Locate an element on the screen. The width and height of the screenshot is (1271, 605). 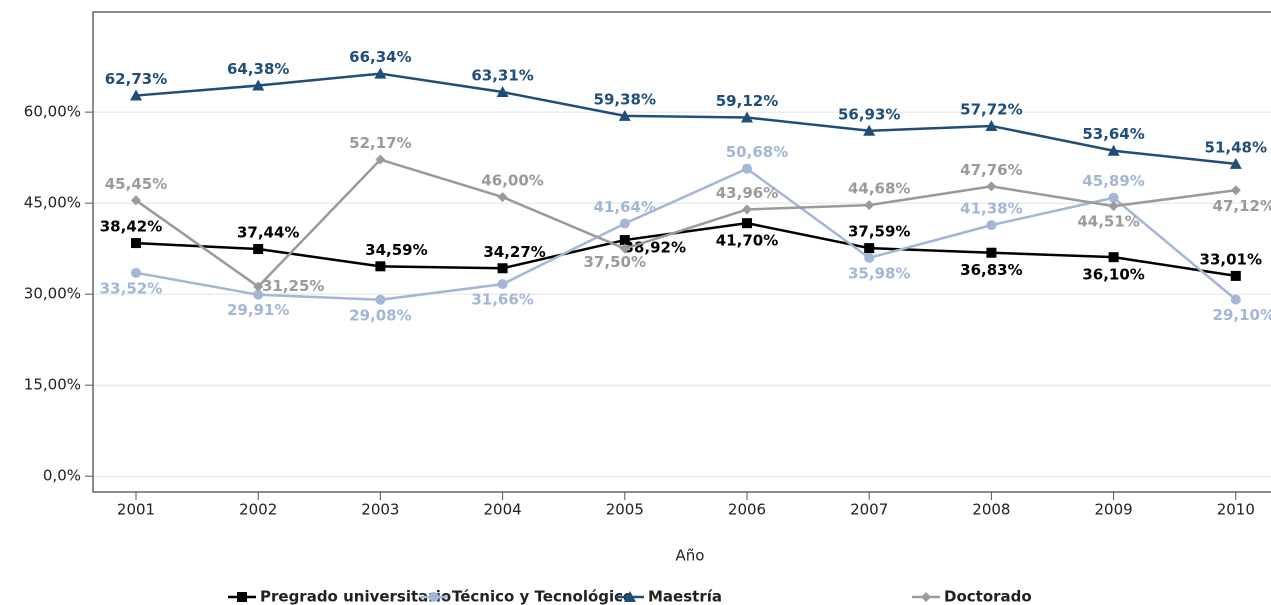
value-label: 29,10% is located at coordinates (1242, 315).